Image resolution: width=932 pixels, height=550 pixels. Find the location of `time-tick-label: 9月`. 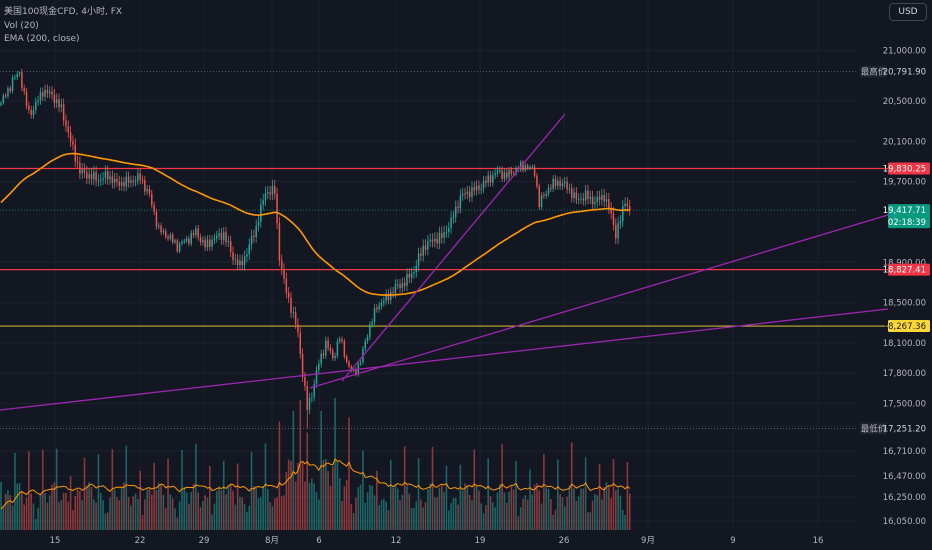

time-tick-label: 9月 is located at coordinates (648, 541).